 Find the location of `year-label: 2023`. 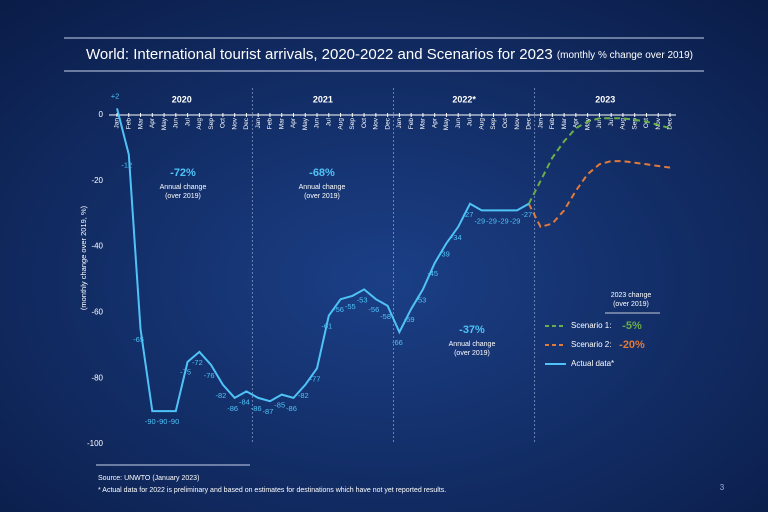

year-label: 2023 is located at coordinates (605, 99).